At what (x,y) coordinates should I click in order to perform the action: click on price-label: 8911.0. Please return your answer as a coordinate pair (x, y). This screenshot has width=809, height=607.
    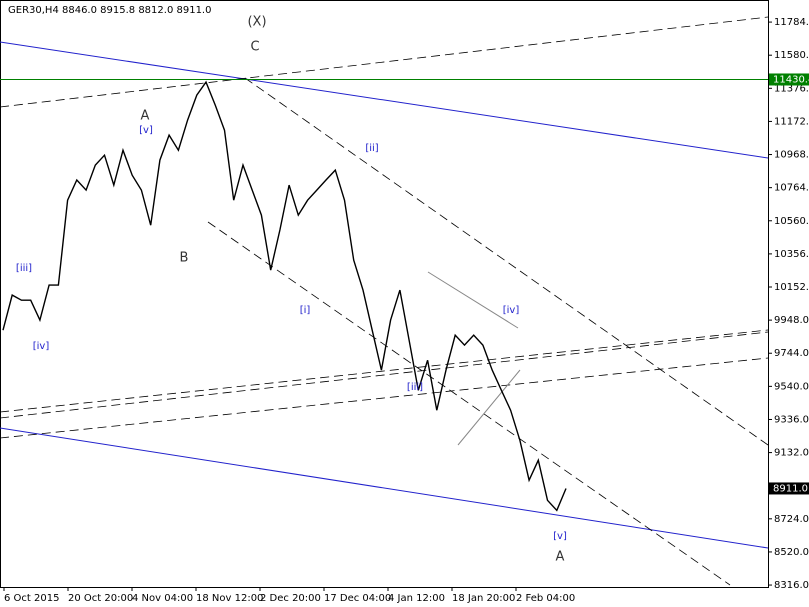
    Looking at the image, I should click on (790, 488).